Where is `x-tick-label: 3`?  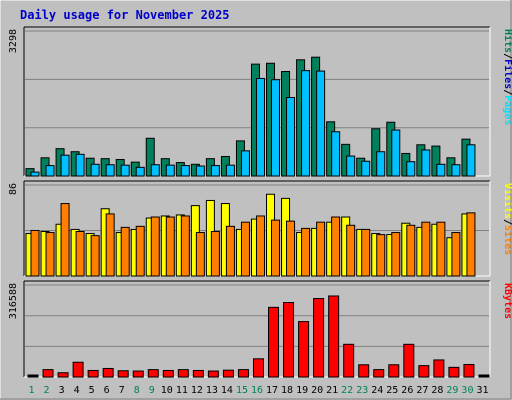
x-tick-label: 3 is located at coordinates (62, 390).